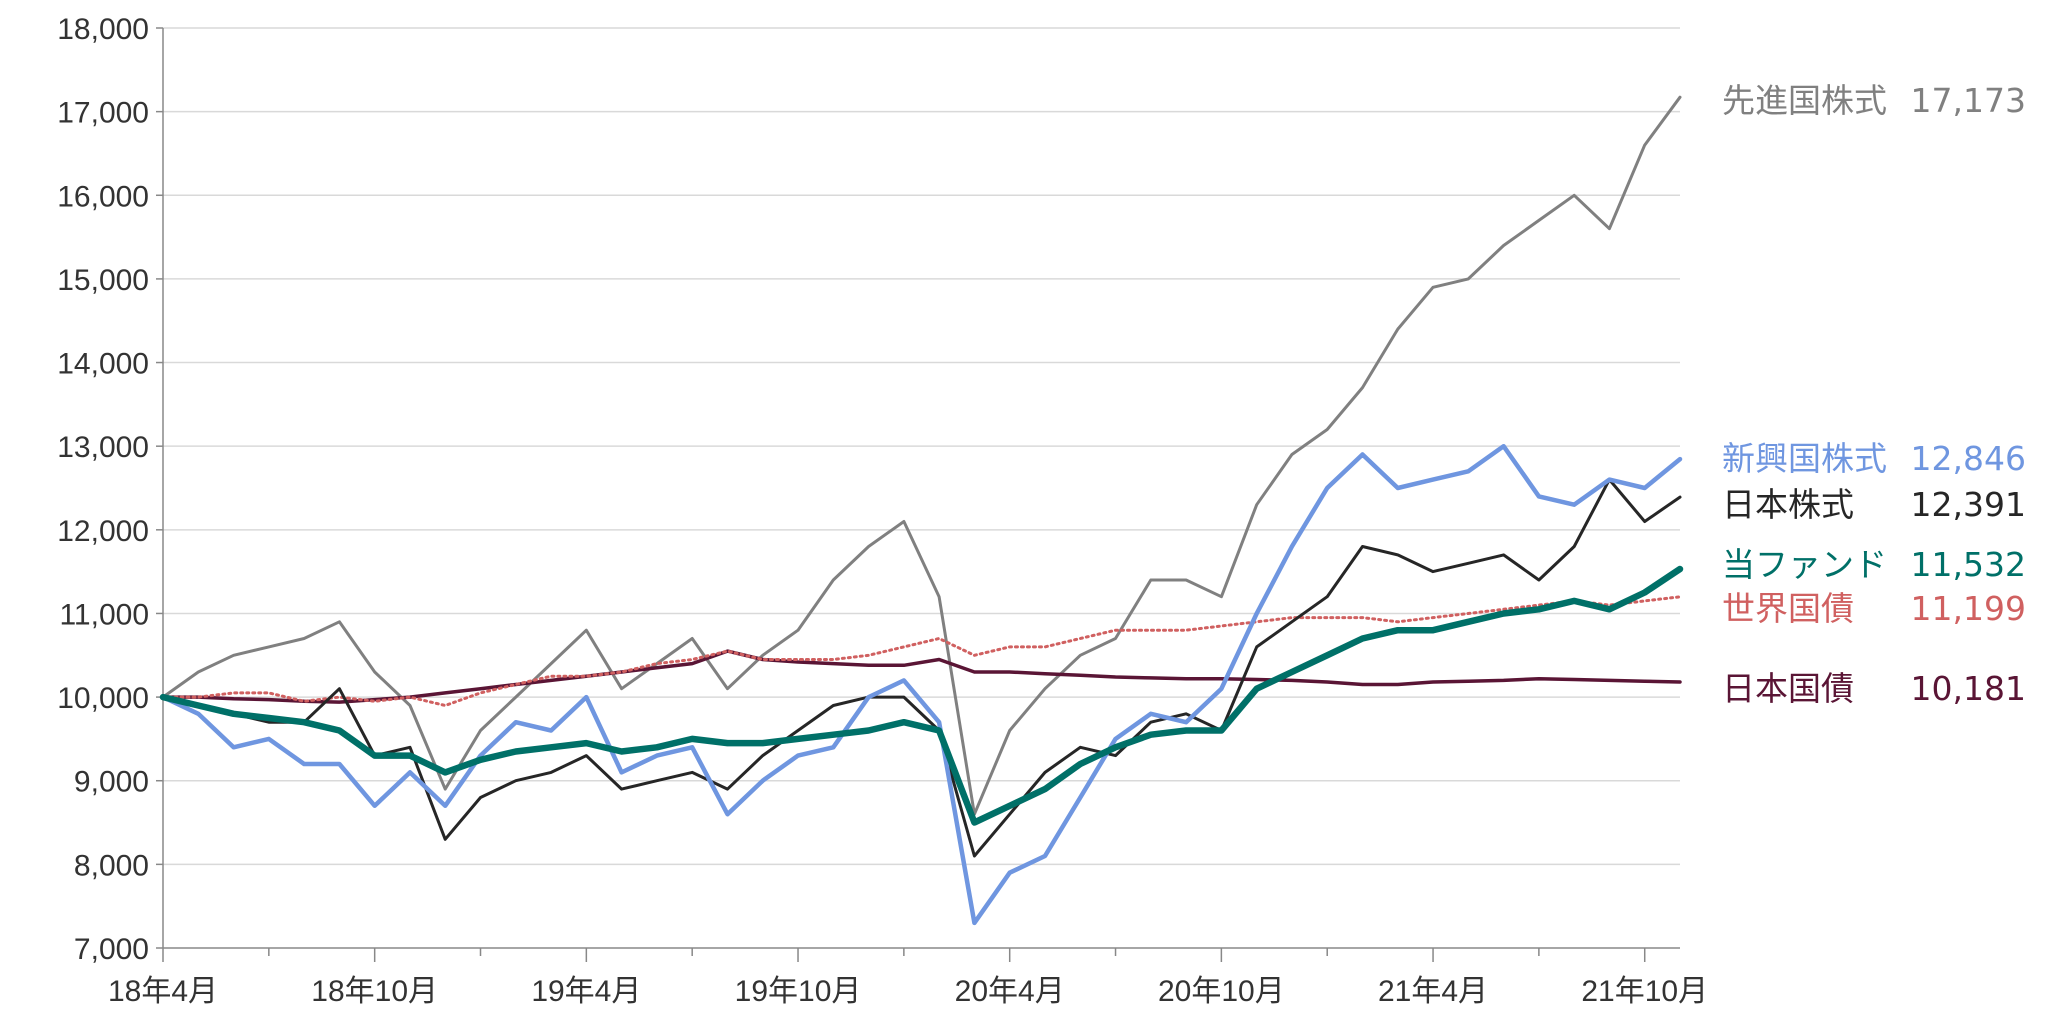 The height and width of the screenshot is (1029, 2048). Describe the element at coordinates (1221, 991) in the screenshot. I see `x-tick-label: 20年10月` at that location.